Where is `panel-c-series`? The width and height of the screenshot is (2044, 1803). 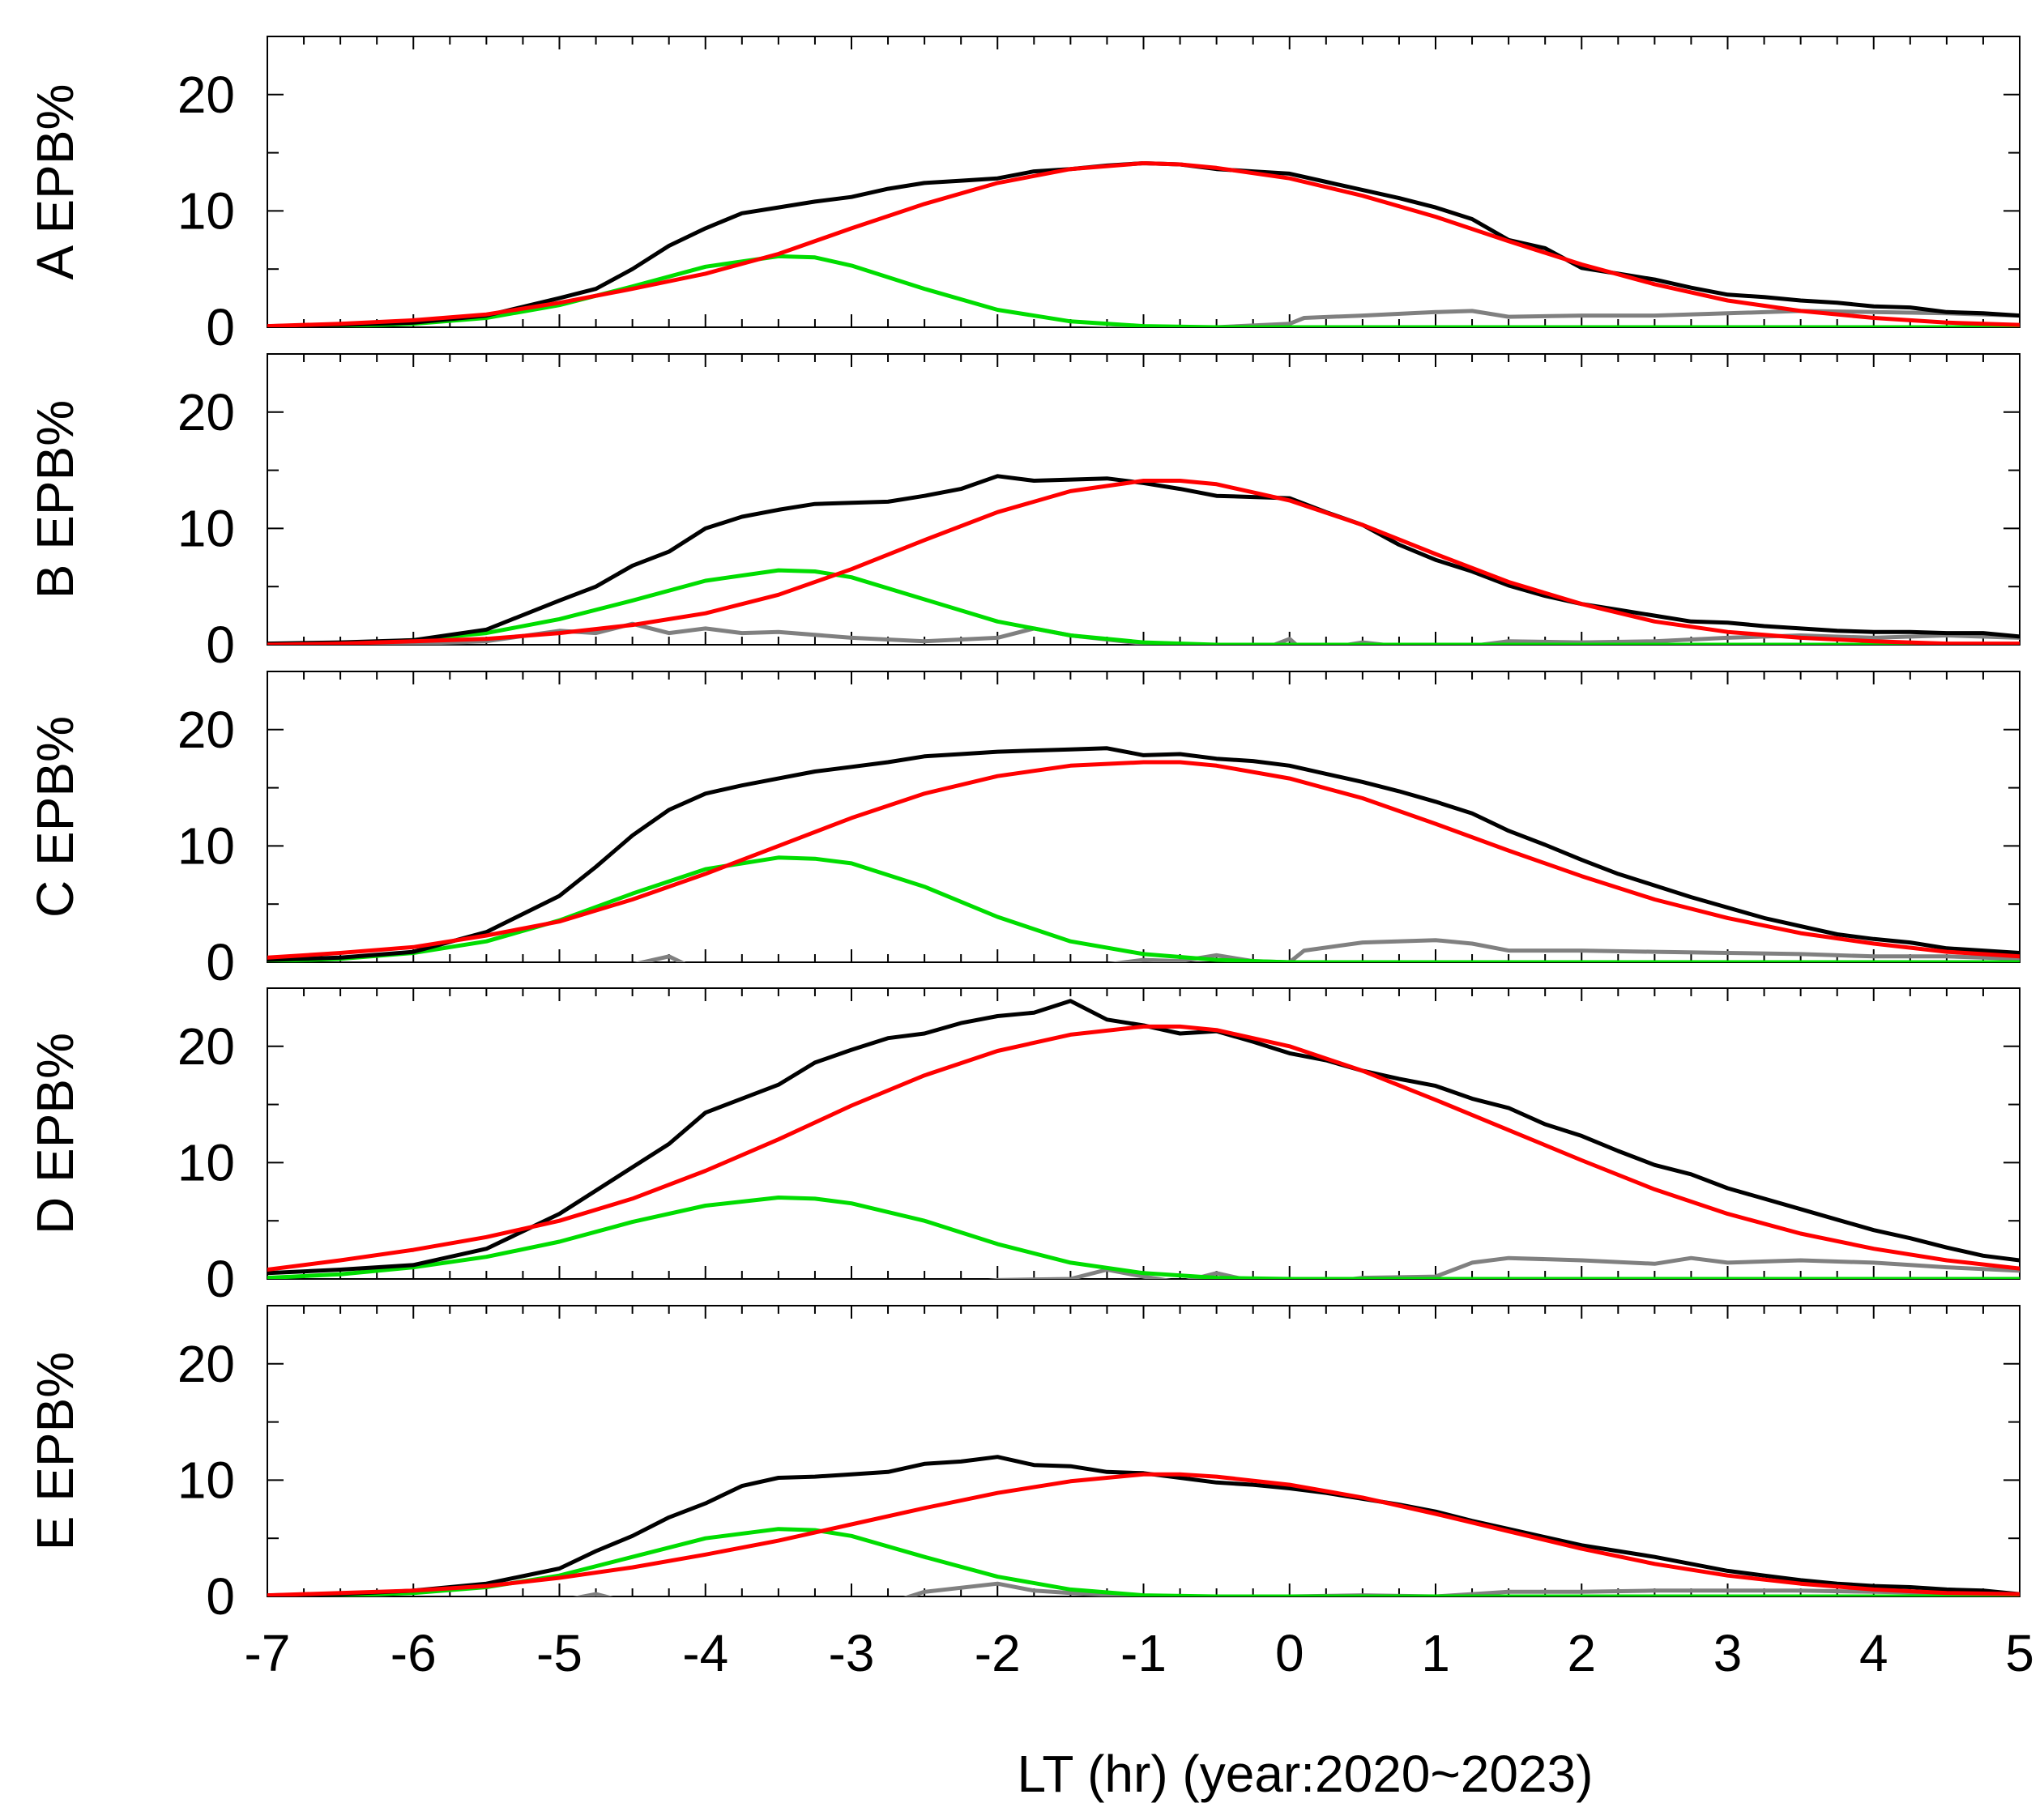 panel-c-series is located at coordinates (1143, 854).